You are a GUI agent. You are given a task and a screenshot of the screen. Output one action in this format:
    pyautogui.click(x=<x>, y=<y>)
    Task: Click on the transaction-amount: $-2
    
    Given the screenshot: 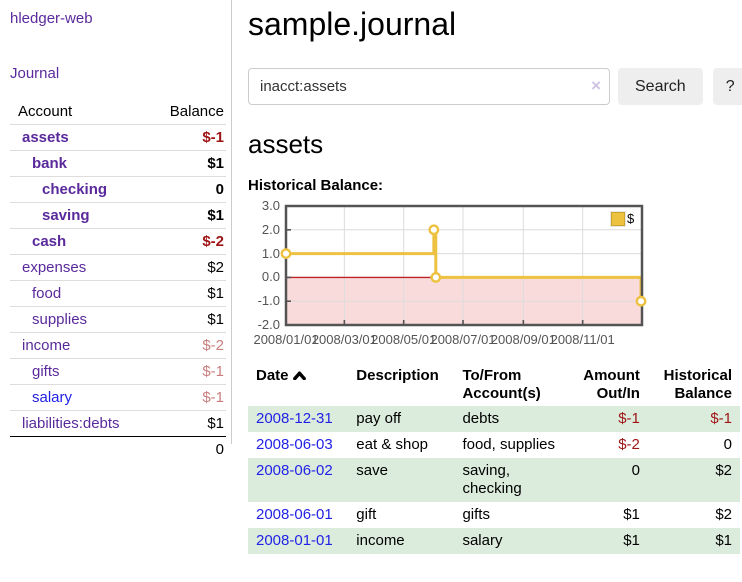 What is the action you would take?
    pyautogui.click(x=629, y=444)
    